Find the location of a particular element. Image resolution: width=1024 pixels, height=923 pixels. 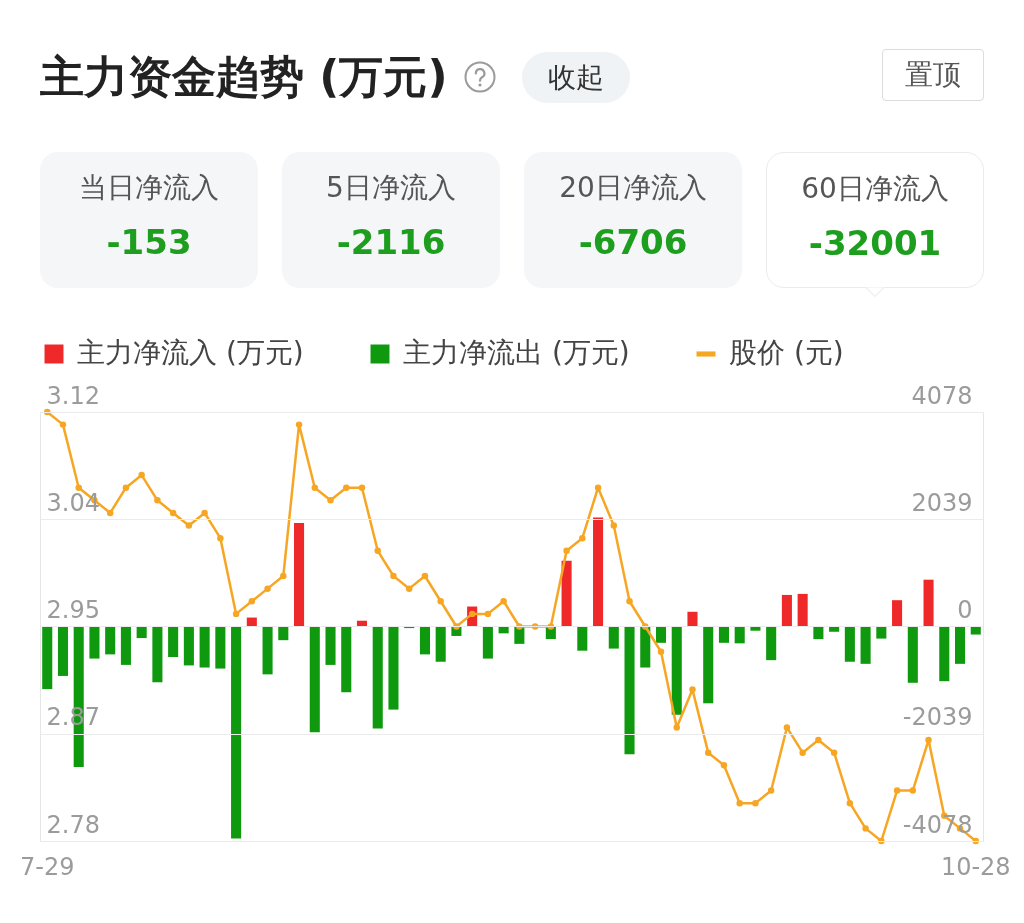

category-label: 5日净流入 is located at coordinates (391, 188).